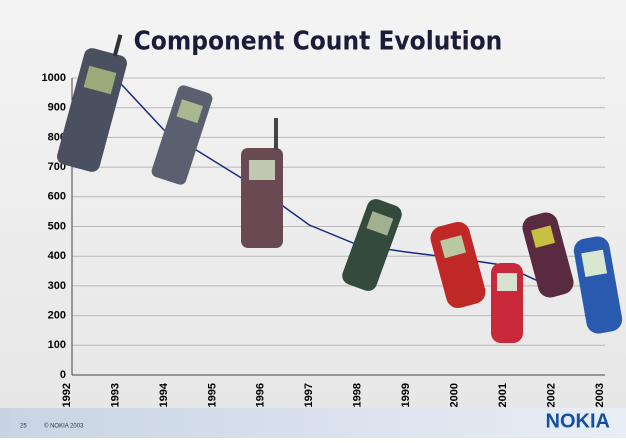 The image size is (626, 443). I want to click on y-tick-label: 100, so click(57, 345).